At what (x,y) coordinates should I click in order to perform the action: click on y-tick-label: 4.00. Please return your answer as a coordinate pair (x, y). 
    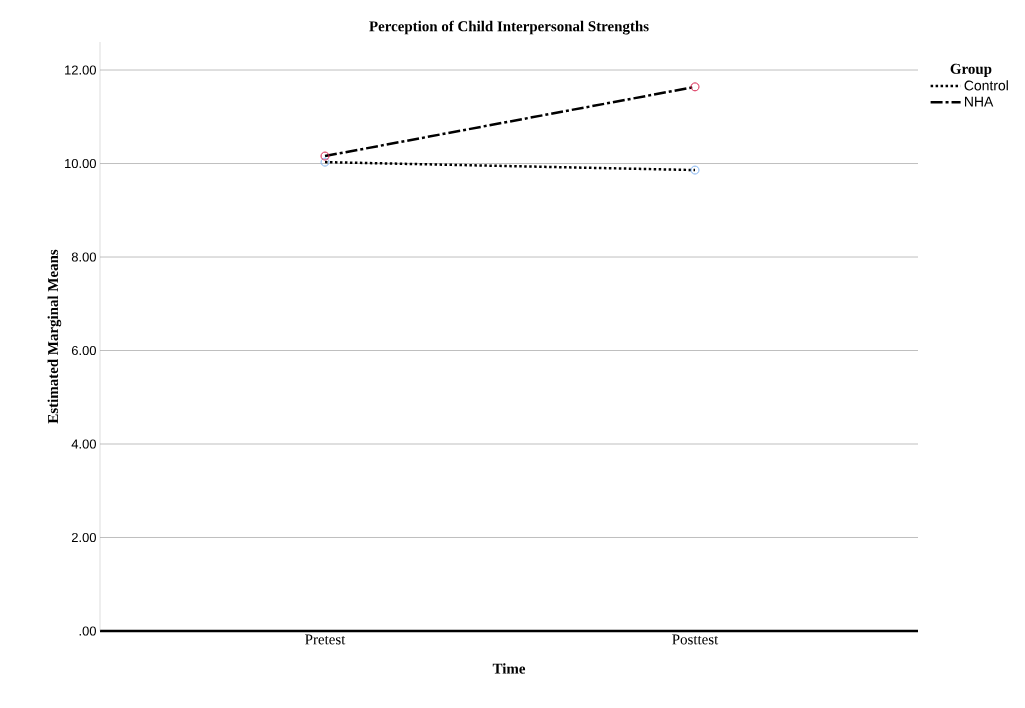
    Looking at the image, I should click on (83, 444).